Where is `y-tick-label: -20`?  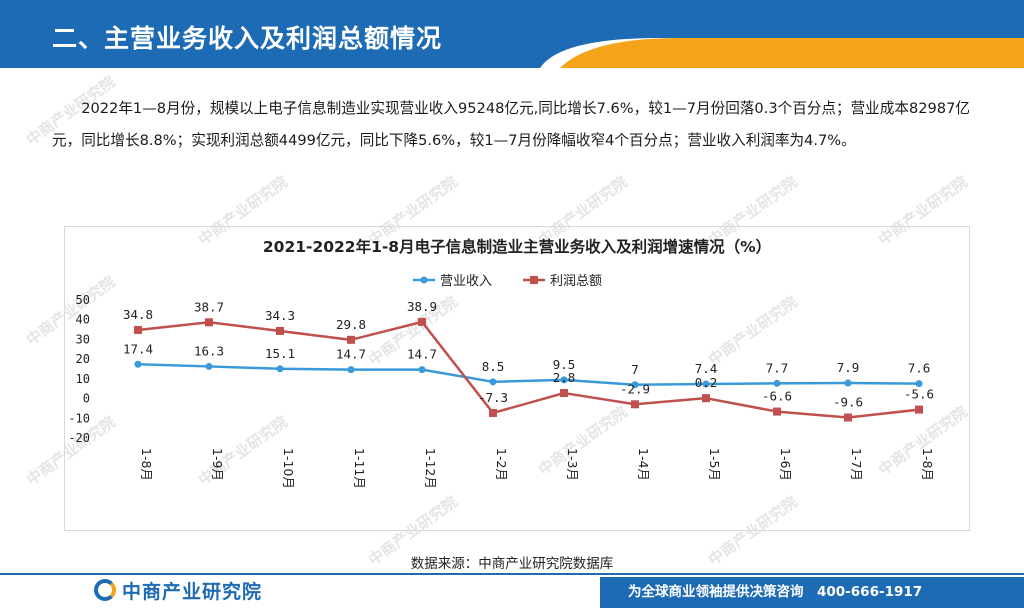
y-tick-label: -20 is located at coordinates (79, 438).